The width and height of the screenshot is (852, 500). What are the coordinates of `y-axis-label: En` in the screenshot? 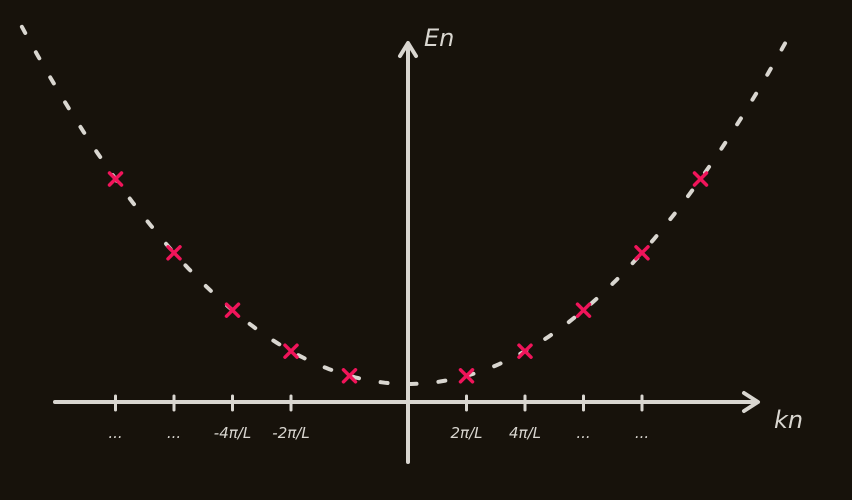 It's located at (439, 38).